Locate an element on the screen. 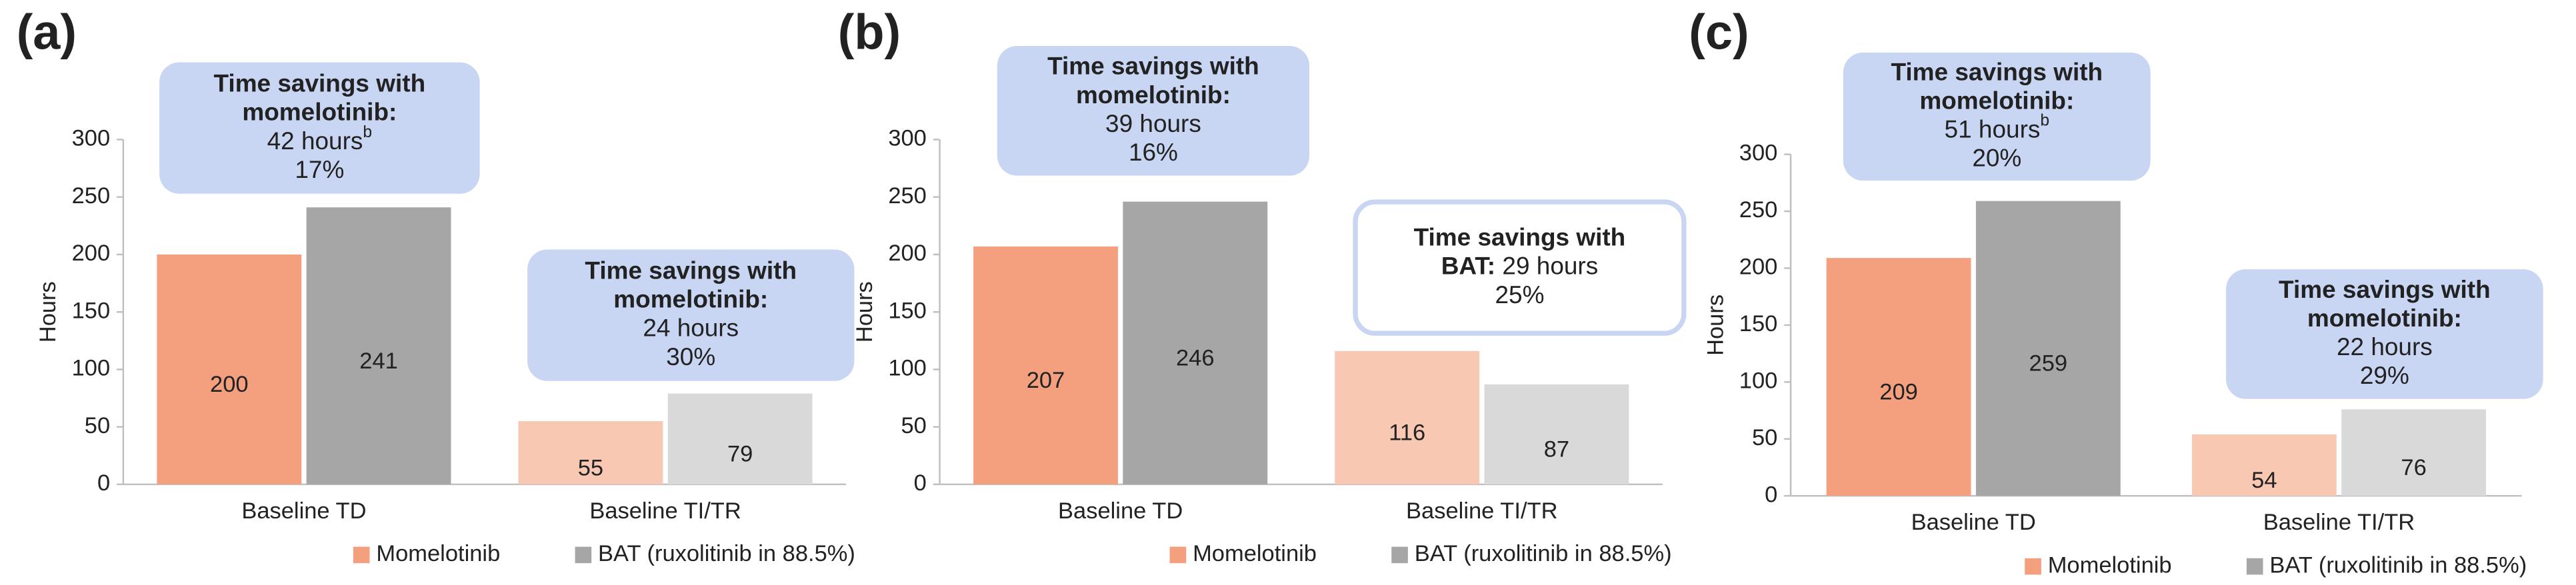  bar-value-label: 54 is located at coordinates (2264, 480).